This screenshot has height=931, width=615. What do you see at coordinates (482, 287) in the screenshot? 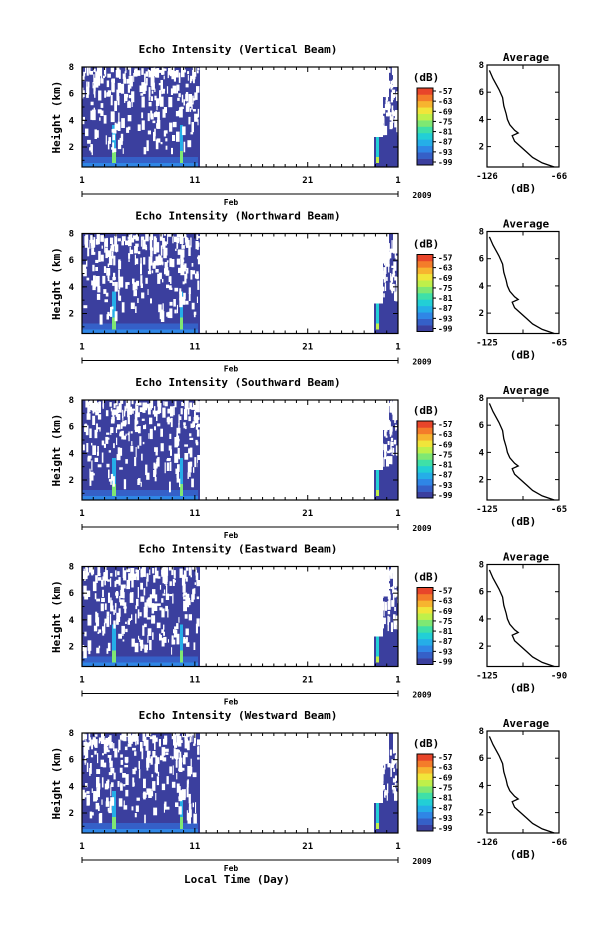
I see `avg-y-tick-label: 4` at bounding box center [482, 287].